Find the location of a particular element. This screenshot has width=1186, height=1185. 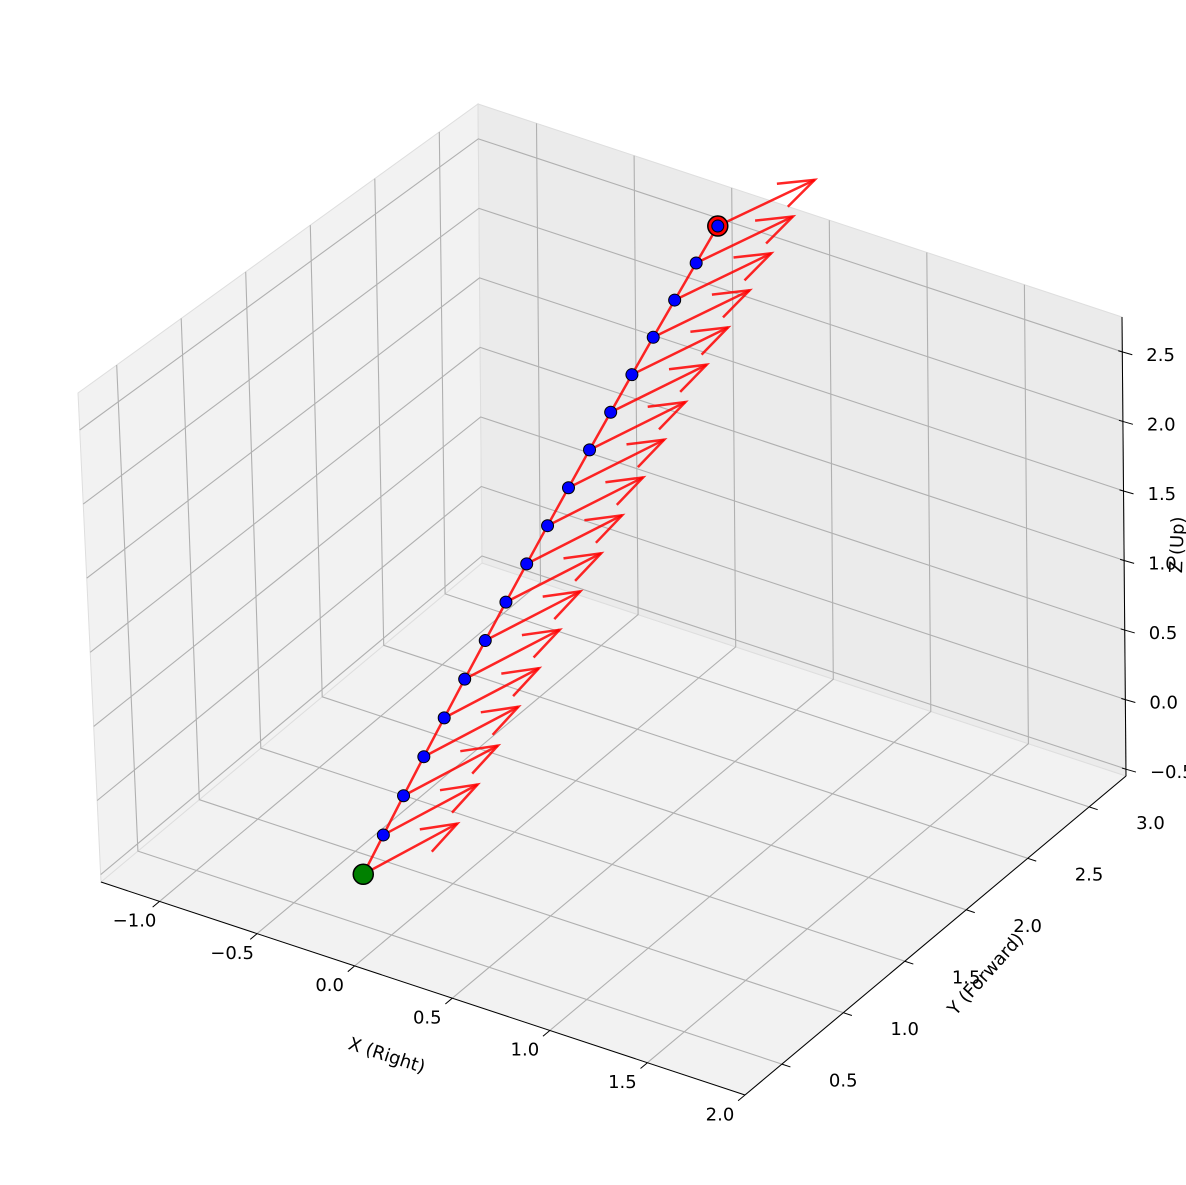

x-tick-label: −0.5 is located at coordinates (232, 953).